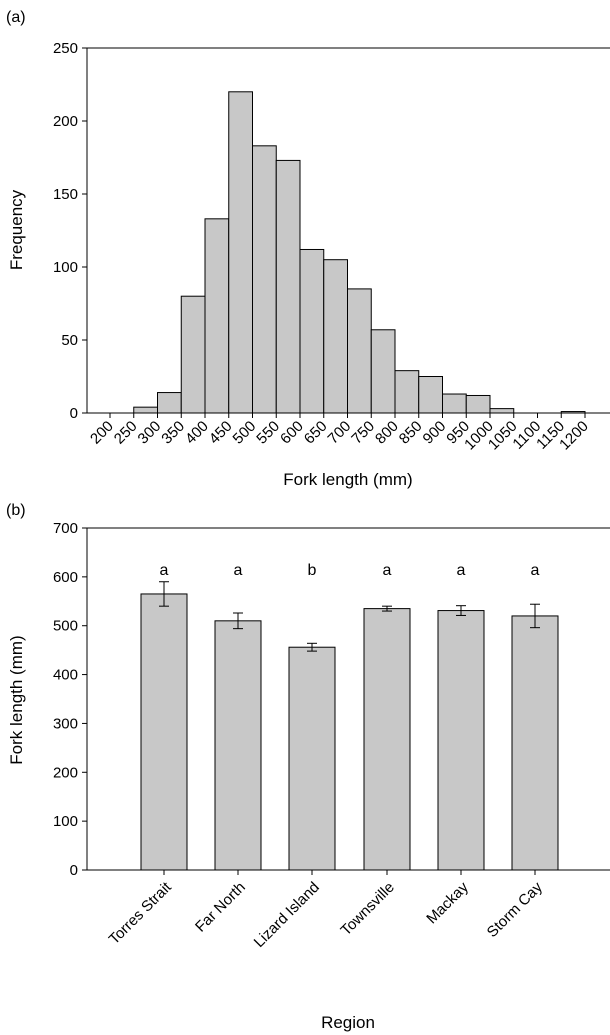 This screenshot has height=1035, width=610. Describe the element at coordinates (16, 699) in the screenshot. I see `region-y-axis-title: Fork length (mm)` at that location.